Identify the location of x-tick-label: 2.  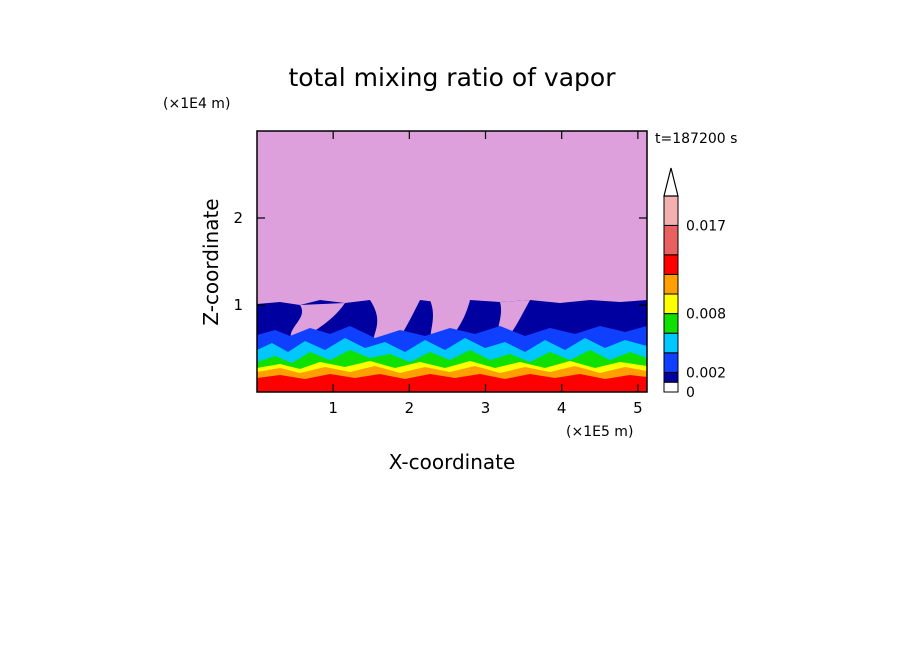
(410, 408).